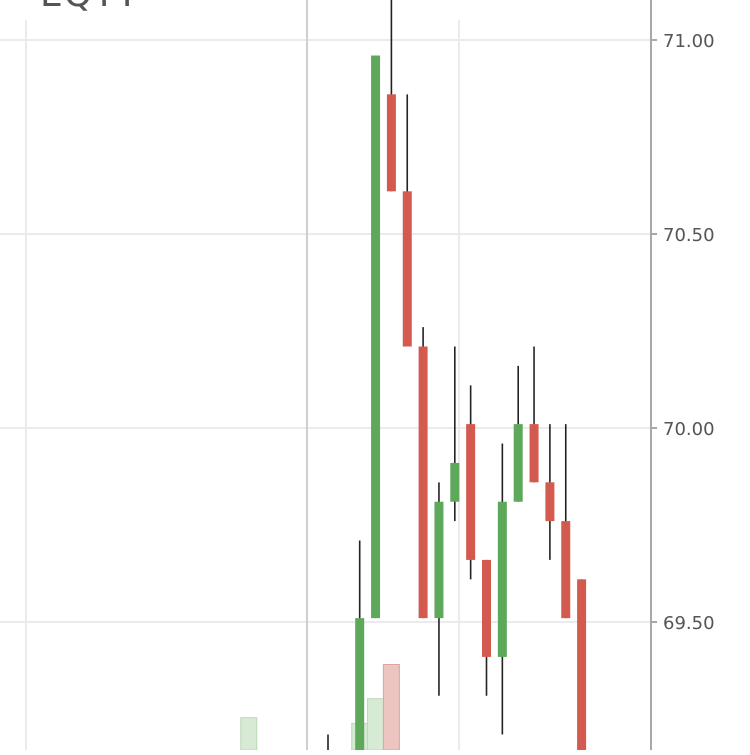 The height and width of the screenshot is (755, 750). What do you see at coordinates (689, 623) in the screenshot?
I see `price-tick-label: 69.50` at bounding box center [689, 623].